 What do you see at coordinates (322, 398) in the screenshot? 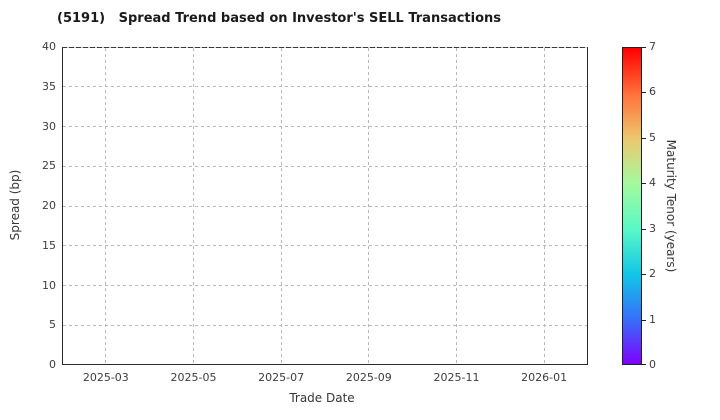
I see `x-axis-label: Trade Date` at bounding box center [322, 398].